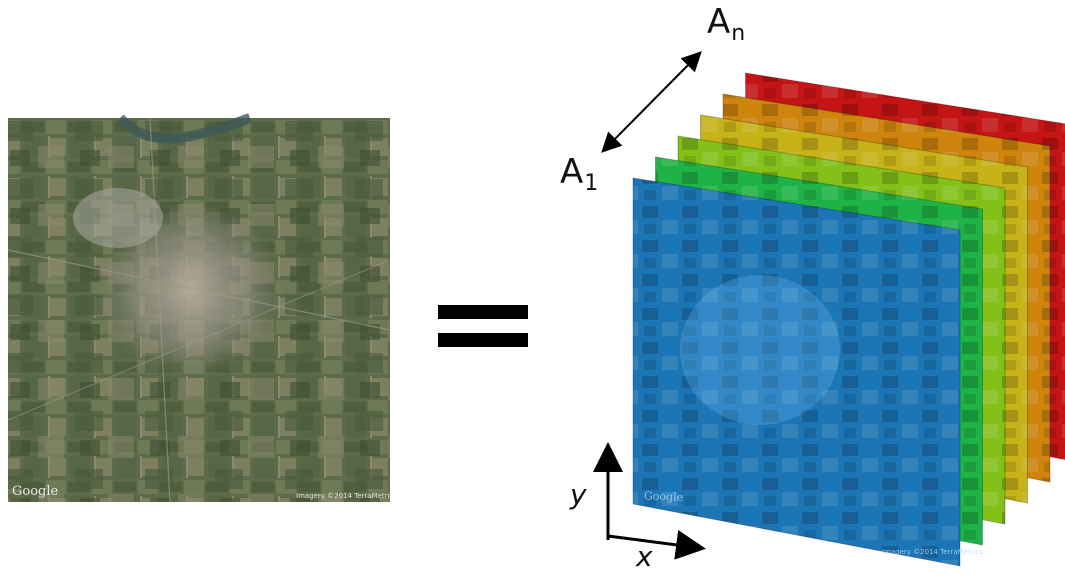  What do you see at coordinates (932, 552) in the screenshot?
I see `front-layer-credit: Imagery ©2014 TerraMetrics` at bounding box center [932, 552].